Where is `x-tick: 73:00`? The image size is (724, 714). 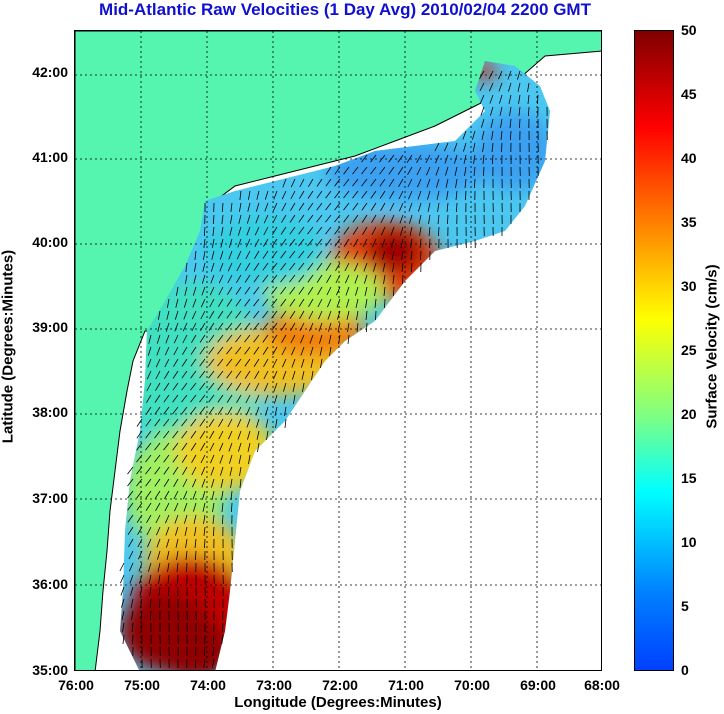 x-tick: 73:00 is located at coordinates (274, 685).